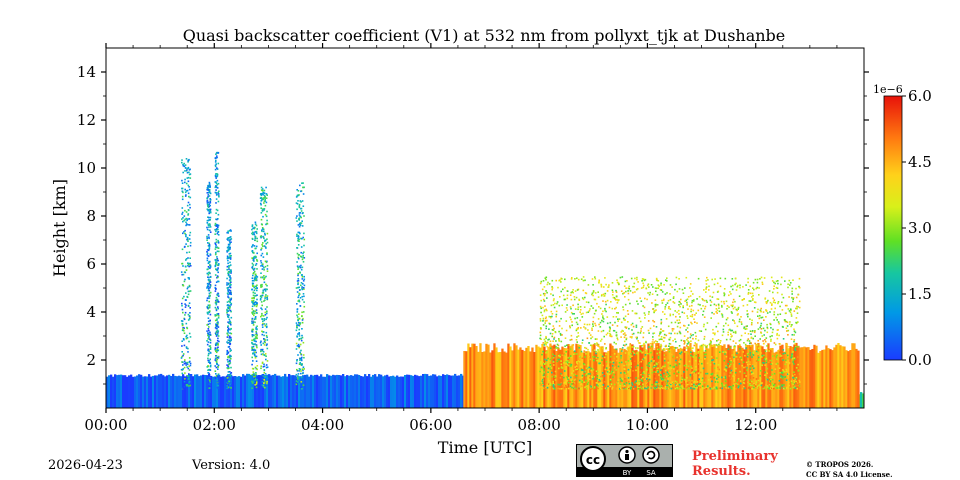  Describe the element at coordinates (849, 474) in the screenshot. I see `copyright-line-2: CC BY SA 4.0 License.` at that location.